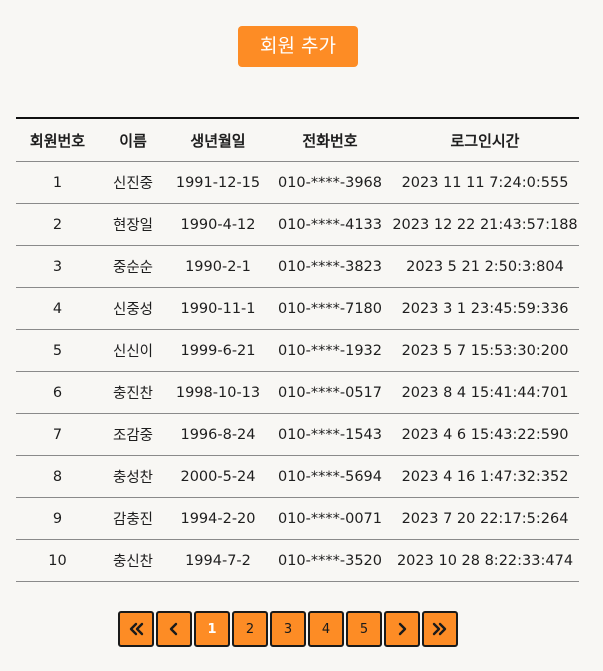 The width and height of the screenshot is (603, 671). What do you see at coordinates (330, 140) in the screenshot?
I see `header-phone: 전화번호` at bounding box center [330, 140].